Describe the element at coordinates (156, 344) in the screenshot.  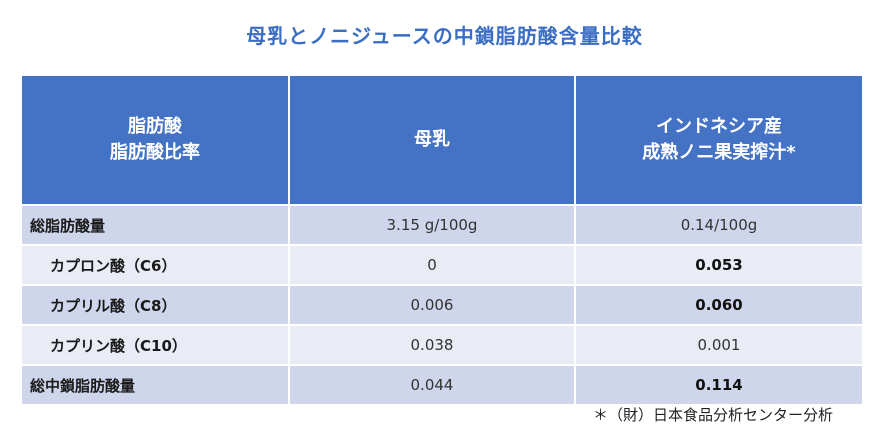
I see `row-label: カプリン酸（C10）` at that location.